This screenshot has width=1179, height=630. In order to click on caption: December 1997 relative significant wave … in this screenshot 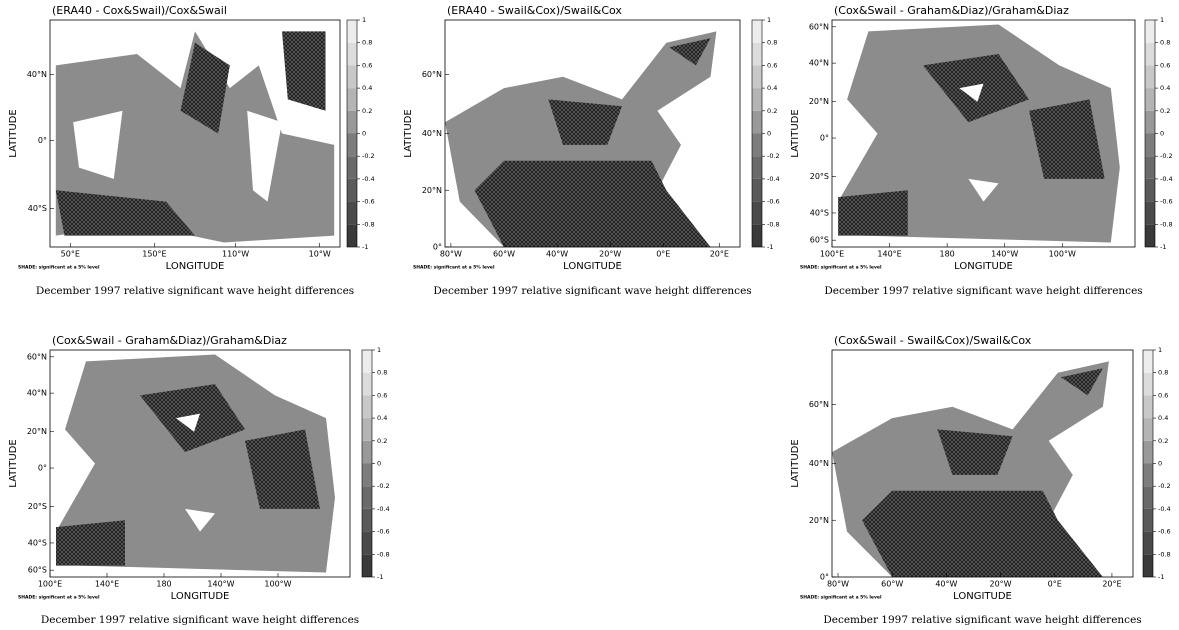, I will do `click(983, 291)`.